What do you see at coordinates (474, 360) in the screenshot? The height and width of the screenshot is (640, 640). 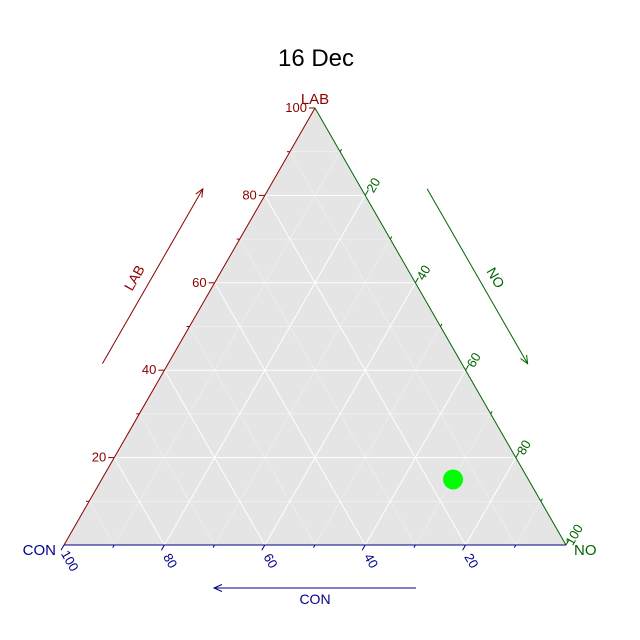 I see `tick-label-no: 60` at bounding box center [474, 360].